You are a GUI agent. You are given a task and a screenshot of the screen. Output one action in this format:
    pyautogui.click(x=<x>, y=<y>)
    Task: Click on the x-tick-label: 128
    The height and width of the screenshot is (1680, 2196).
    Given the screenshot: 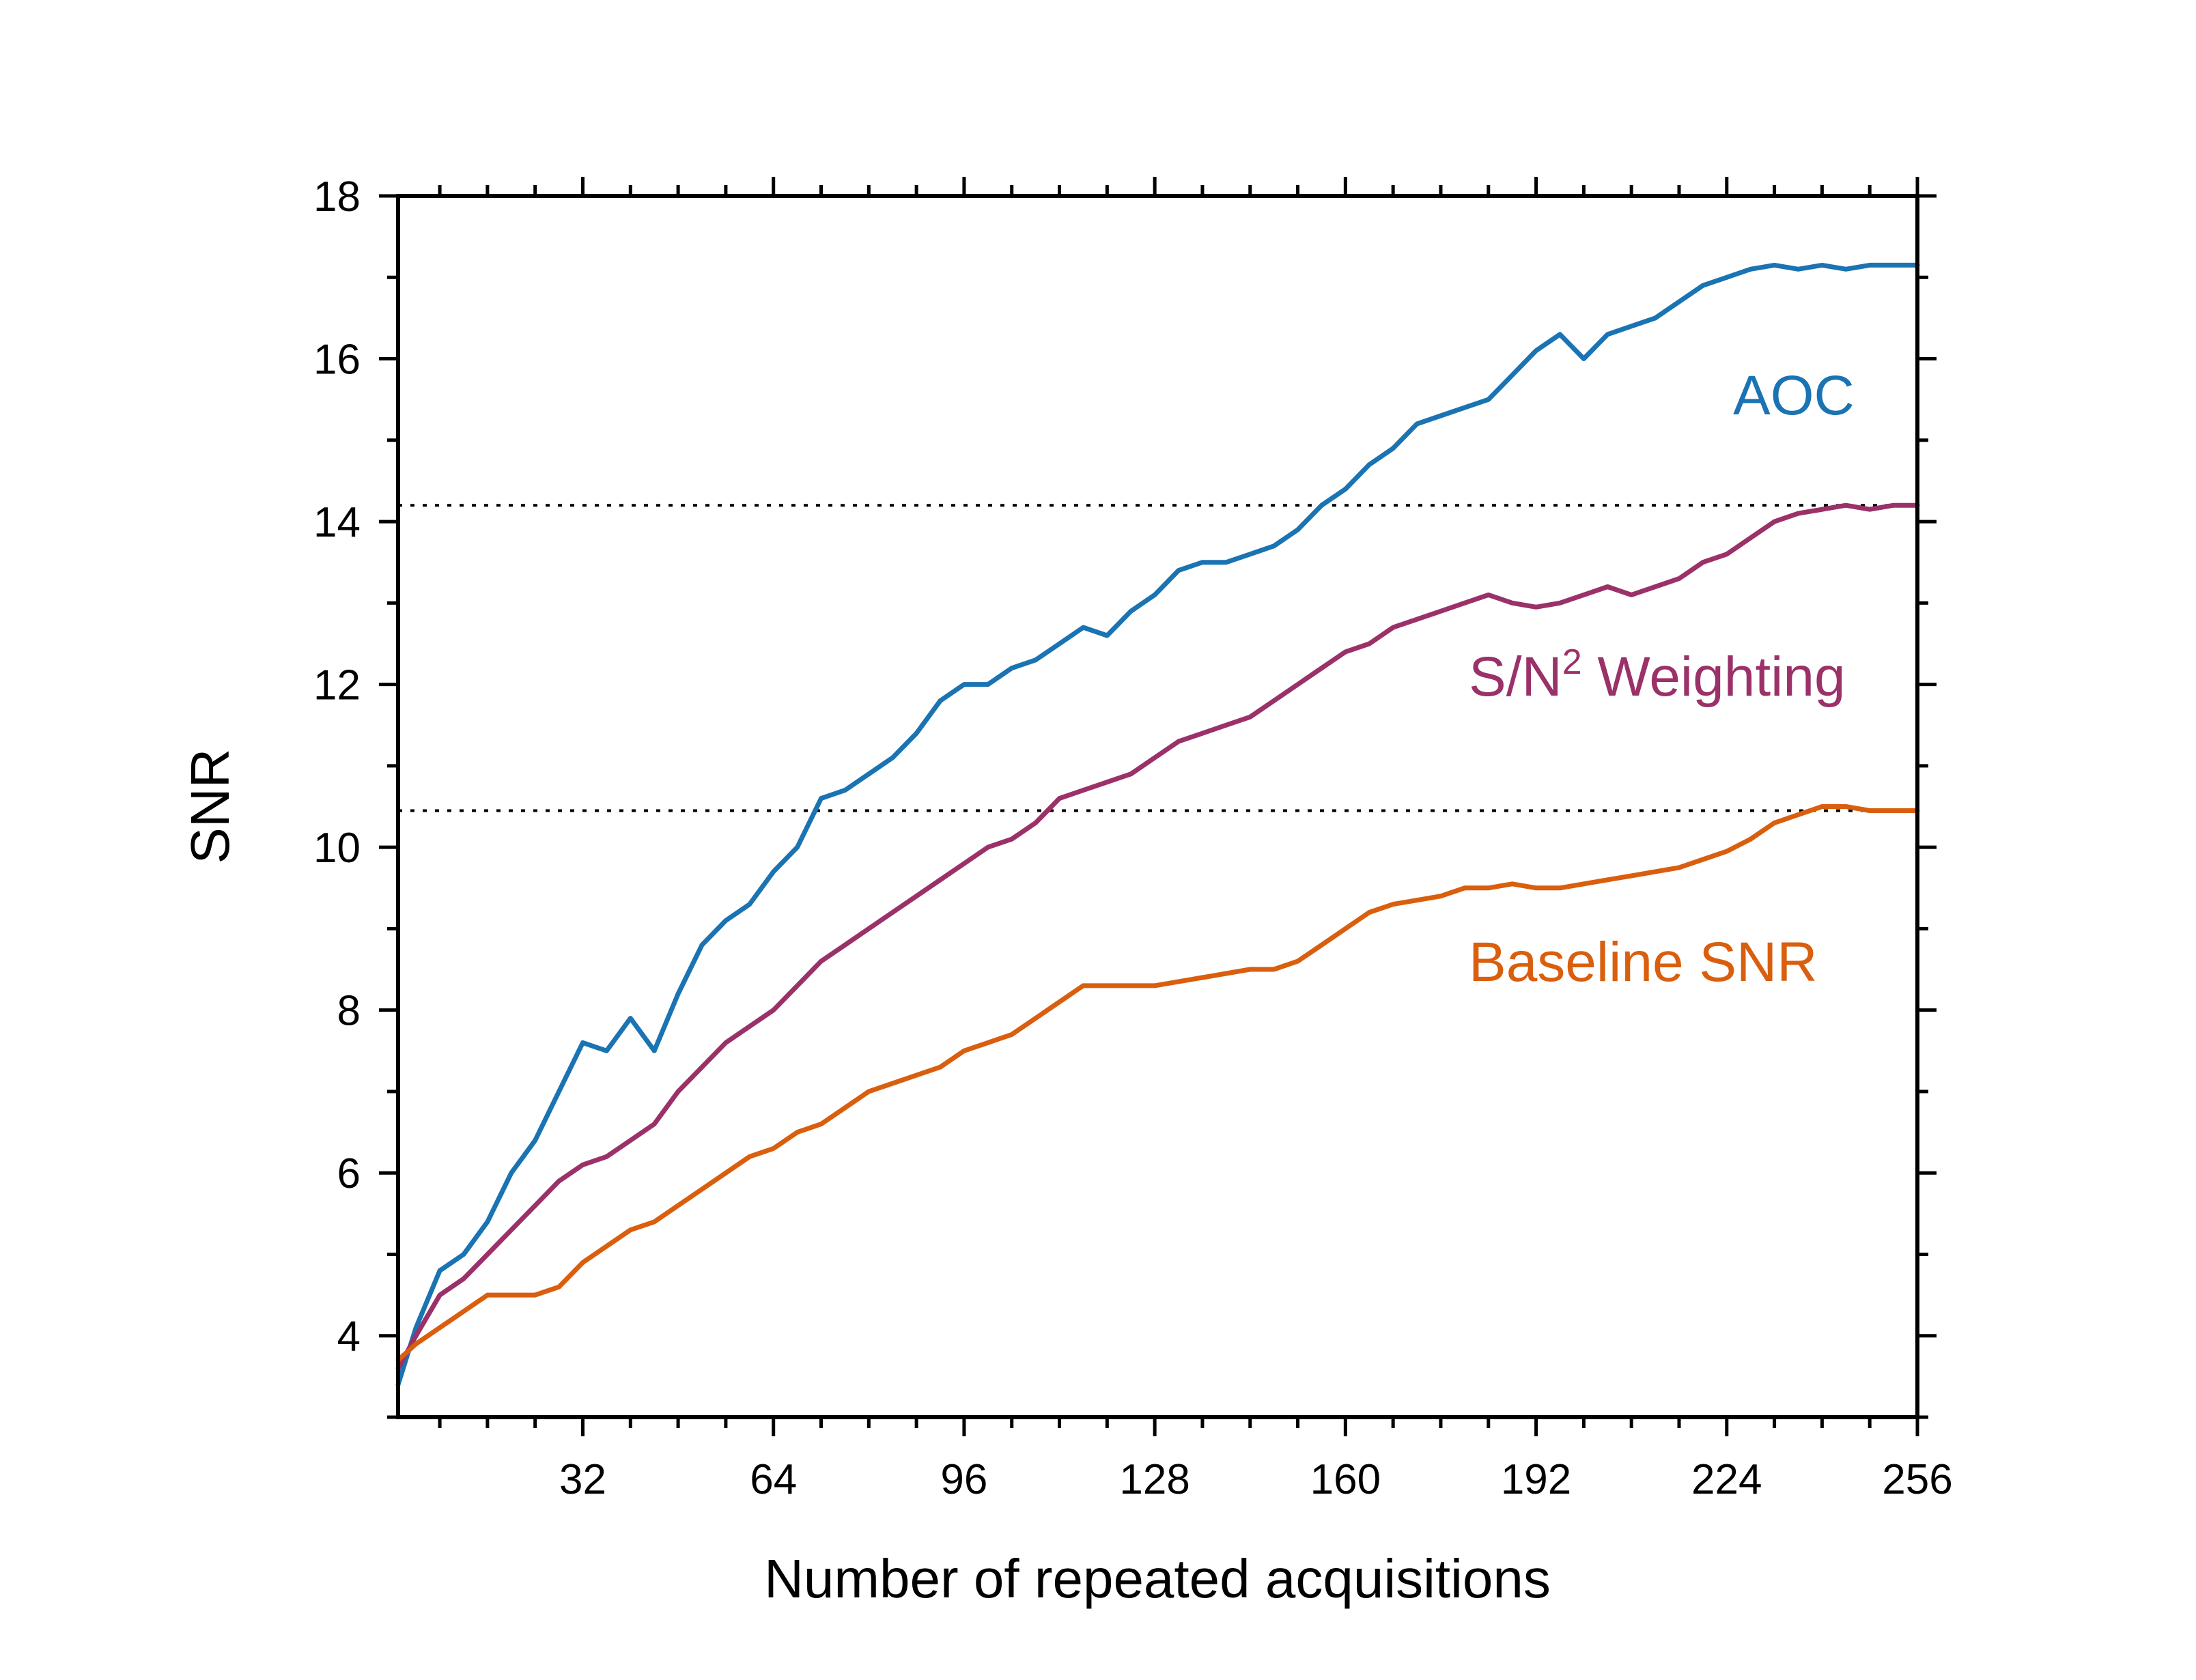 What is the action you would take?
    pyautogui.click(x=1154, y=1479)
    